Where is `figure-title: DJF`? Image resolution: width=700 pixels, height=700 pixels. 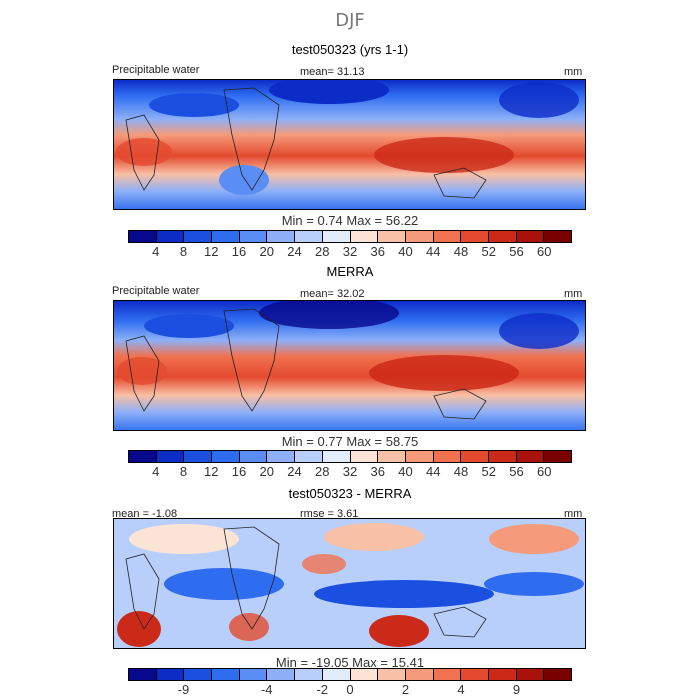
figure-title: DJF is located at coordinates (350, 20).